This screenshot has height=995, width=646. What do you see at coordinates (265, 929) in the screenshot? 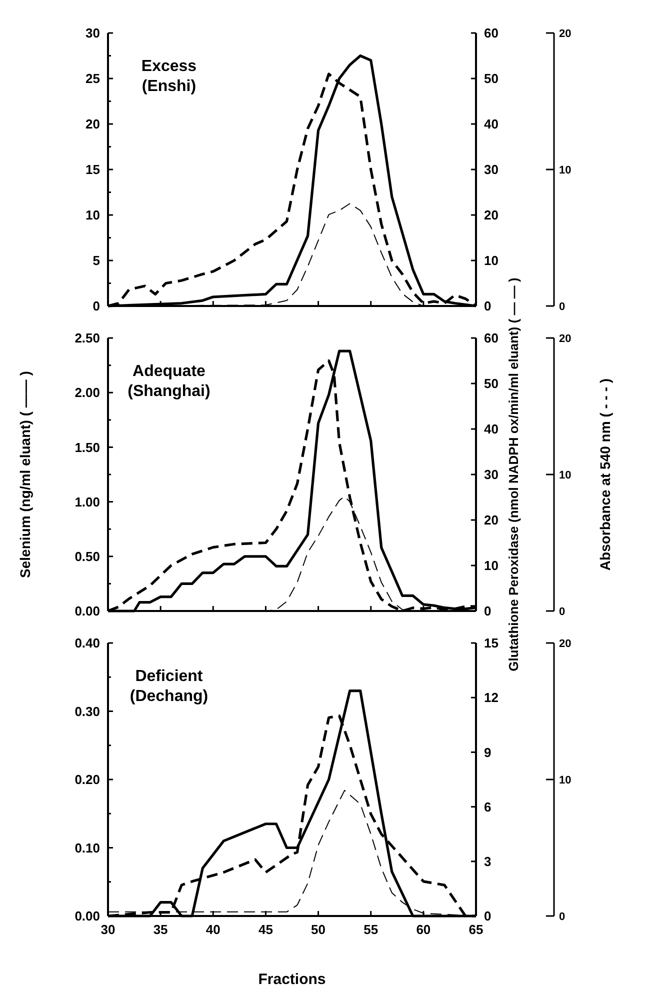
I see `x-tick-label: 45` at bounding box center [265, 929].